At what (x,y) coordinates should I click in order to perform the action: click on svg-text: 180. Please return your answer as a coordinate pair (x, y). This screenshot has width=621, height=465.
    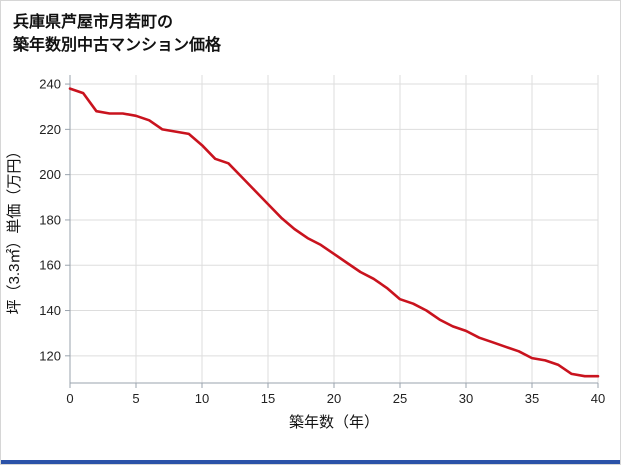
    Looking at the image, I should click on (50, 220).